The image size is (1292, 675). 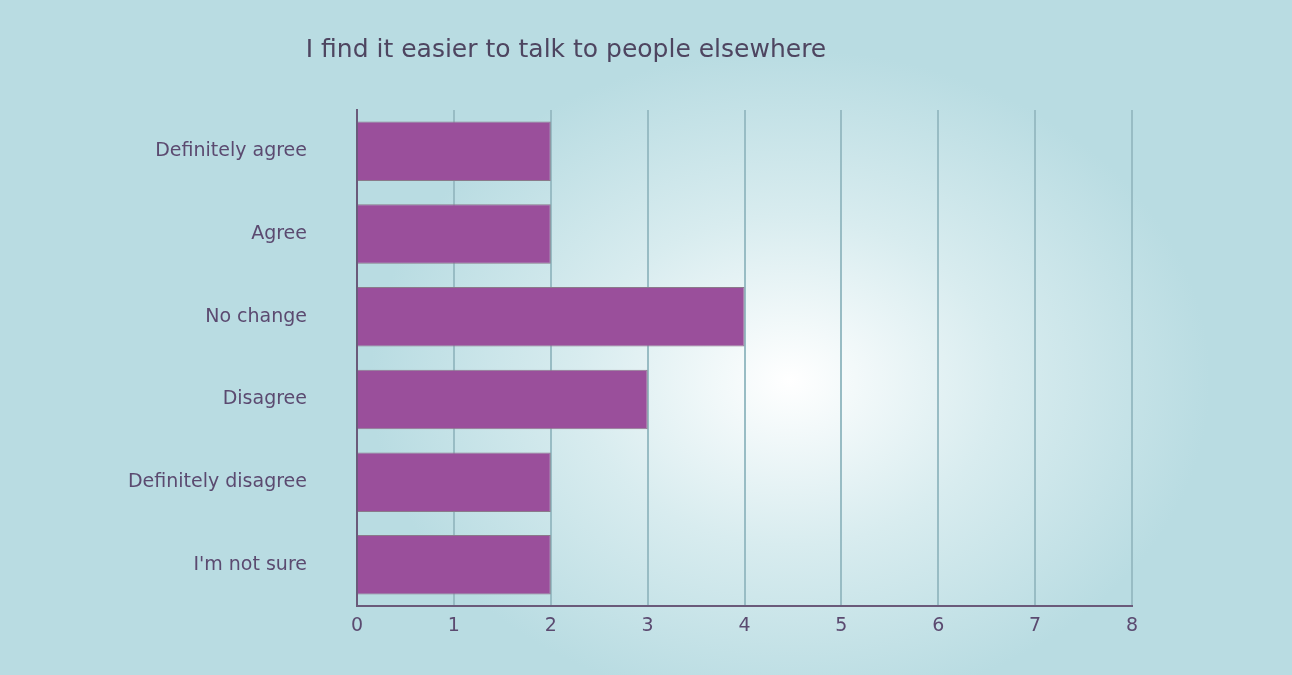 What do you see at coordinates (1132, 623) in the screenshot?
I see `x-tick-label: 8` at bounding box center [1132, 623].